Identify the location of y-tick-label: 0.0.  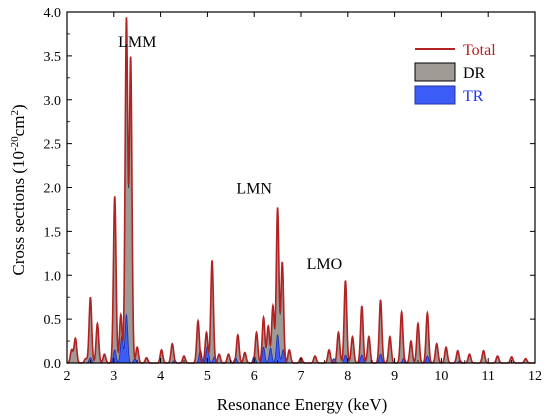
(53, 364).